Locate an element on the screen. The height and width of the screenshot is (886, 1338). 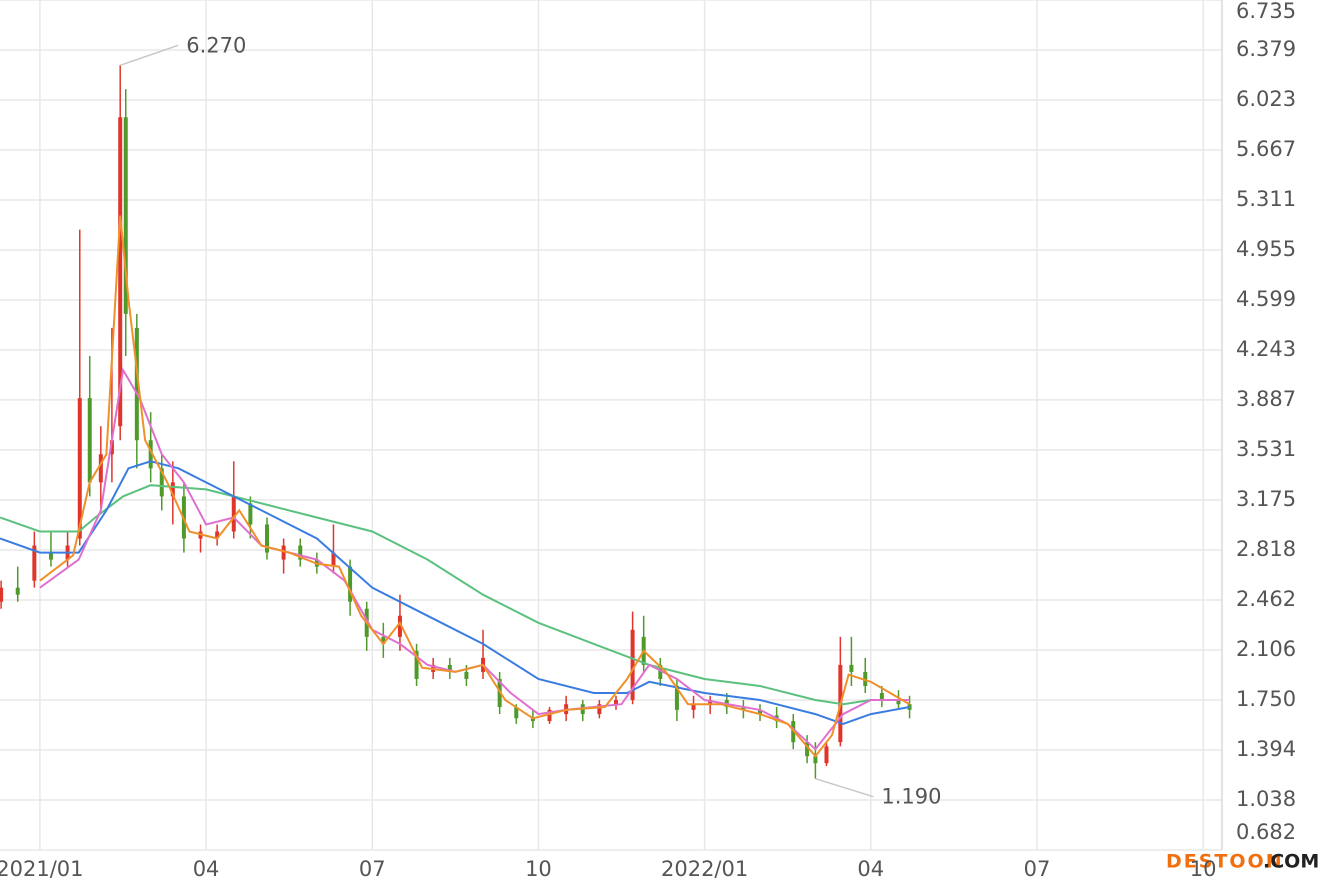
watermark-brand: DESTOON is located at coordinates (1225, 862).